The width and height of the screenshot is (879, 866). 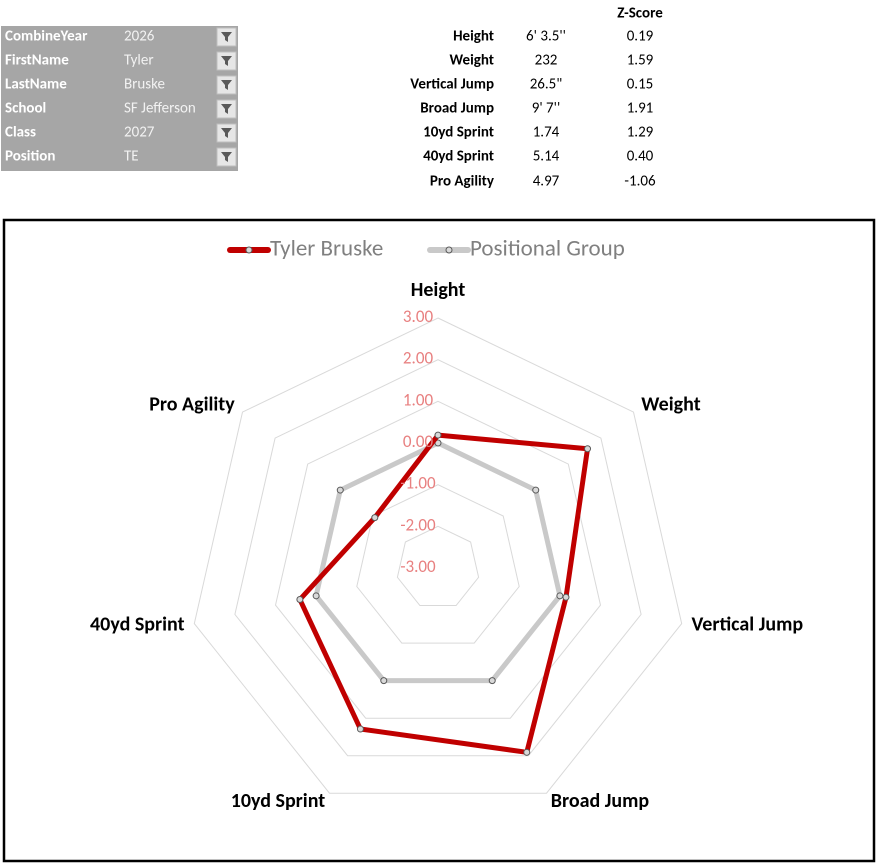 What do you see at coordinates (640, 14) in the screenshot?
I see `z-score-header: Z-Score` at bounding box center [640, 14].